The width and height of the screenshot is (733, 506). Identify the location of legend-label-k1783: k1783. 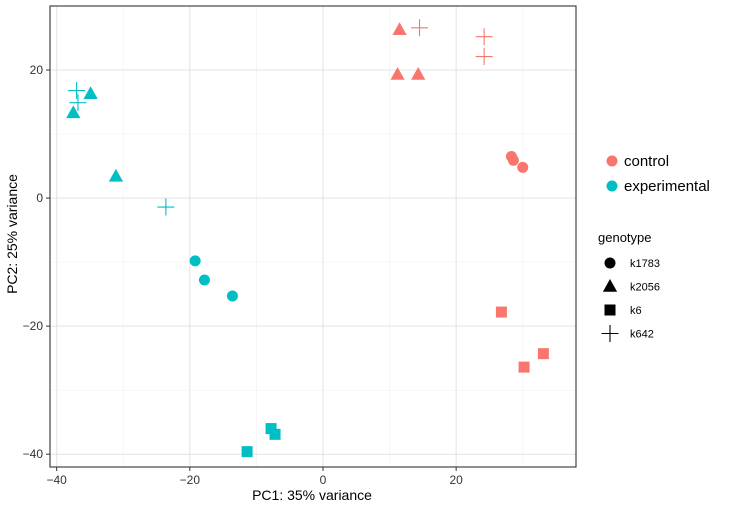
(645, 264).